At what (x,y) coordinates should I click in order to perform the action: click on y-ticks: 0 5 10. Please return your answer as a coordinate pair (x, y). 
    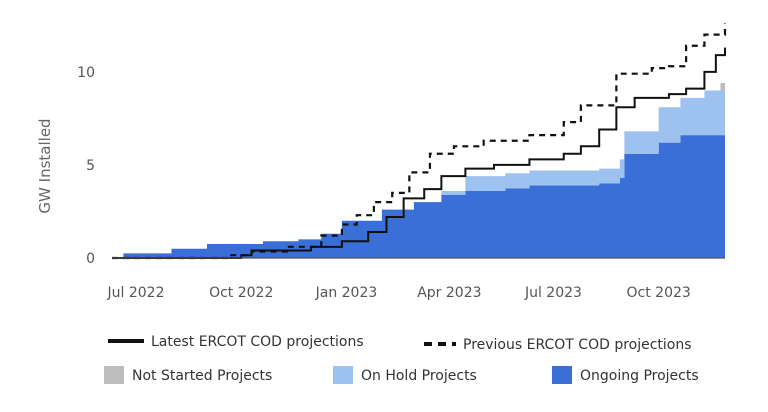
    Looking at the image, I should click on (86, 166).